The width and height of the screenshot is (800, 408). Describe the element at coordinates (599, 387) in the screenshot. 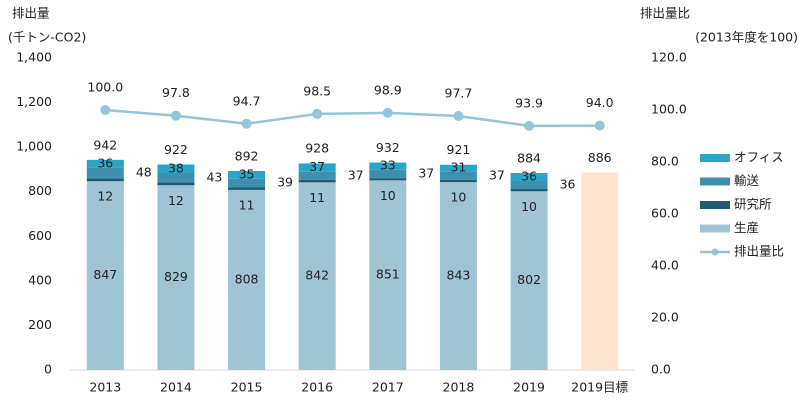

I see `x-tick-label: 2019目標` at that location.